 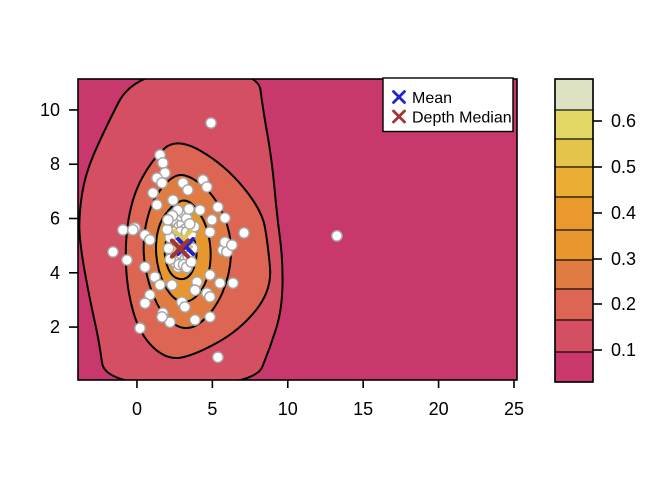 I want to click on mean-x-icon, so click(x=399, y=97).